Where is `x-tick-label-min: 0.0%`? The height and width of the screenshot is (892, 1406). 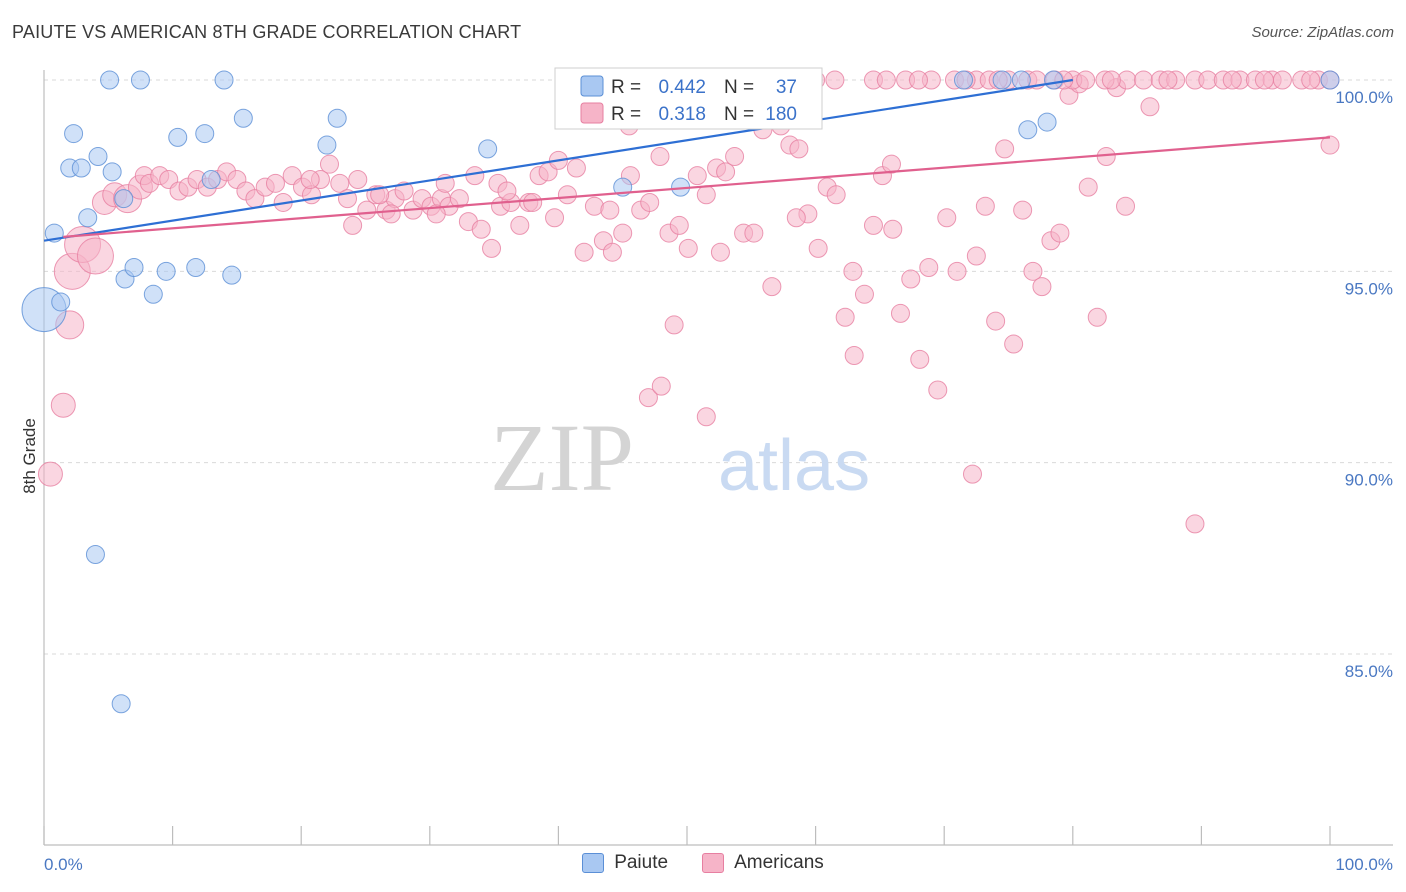 x-tick-label-min: 0.0% is located at coordinates (63, 864).